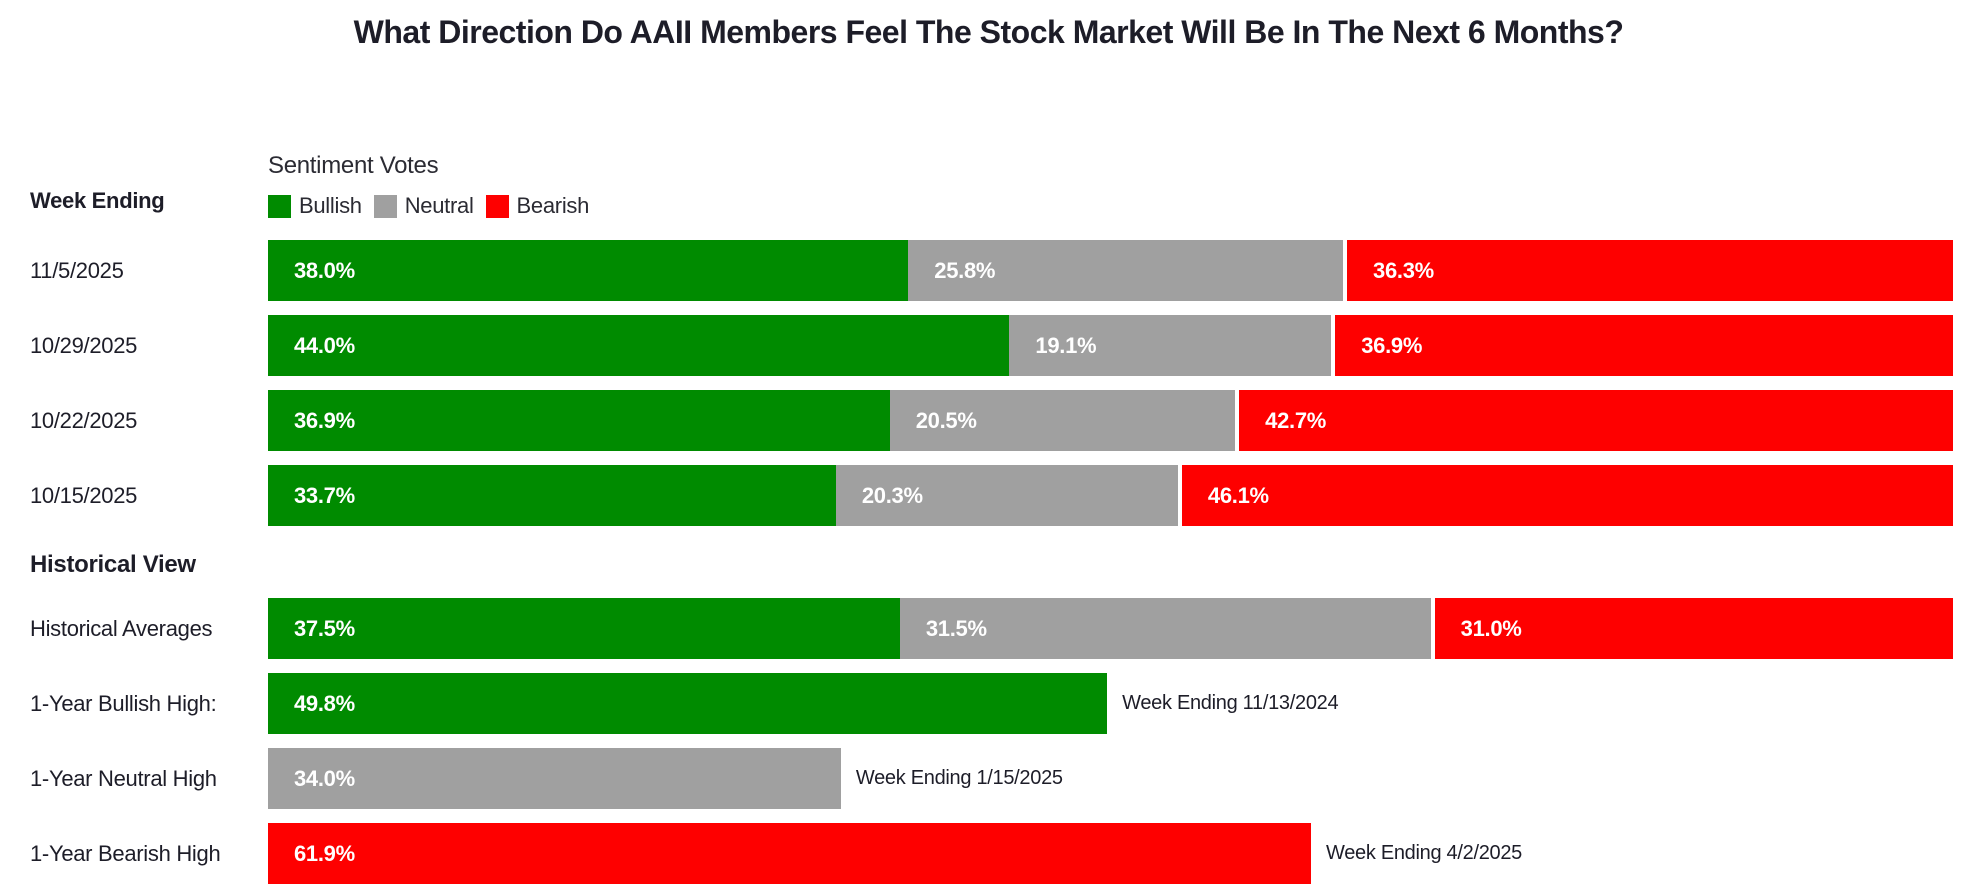 The image size is (1977, 896). What do you see at coordinates (97, 200) in the screenshot?
I see `left-column-header: Week Ending` at bounding box center [97, 200].